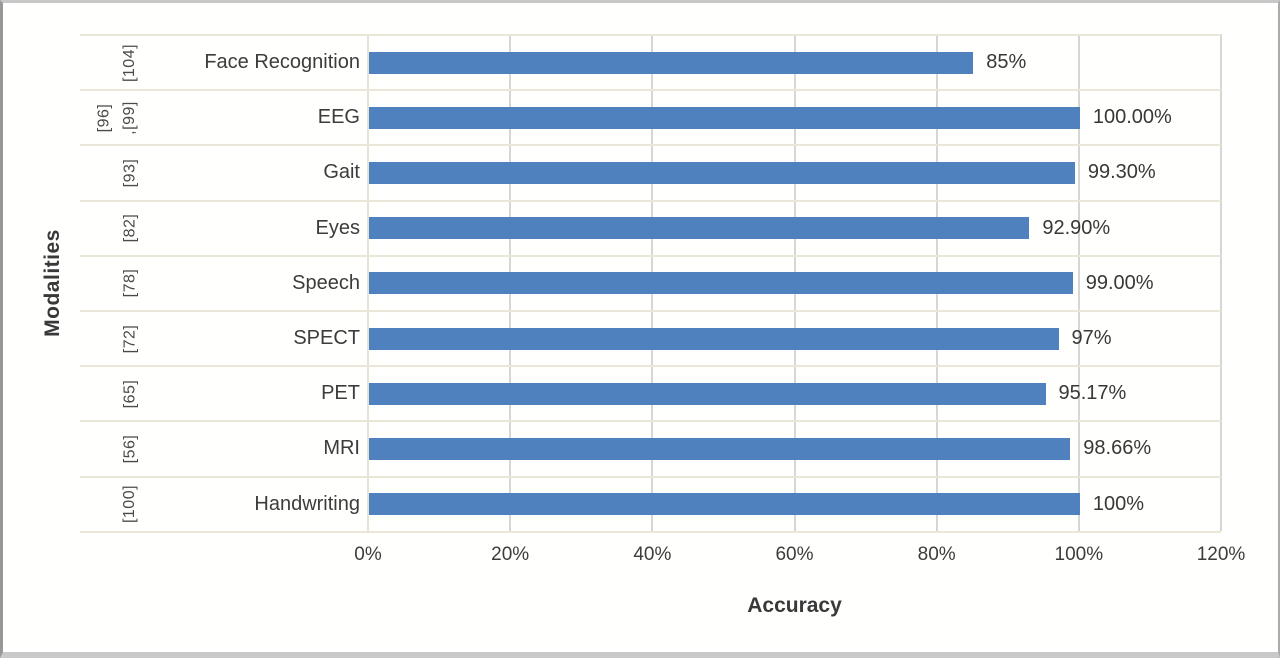 The width and height of the screenshot is (1280, 658). I want to click on category-row: [104] Face Recognition 85%, so click(650, 61).